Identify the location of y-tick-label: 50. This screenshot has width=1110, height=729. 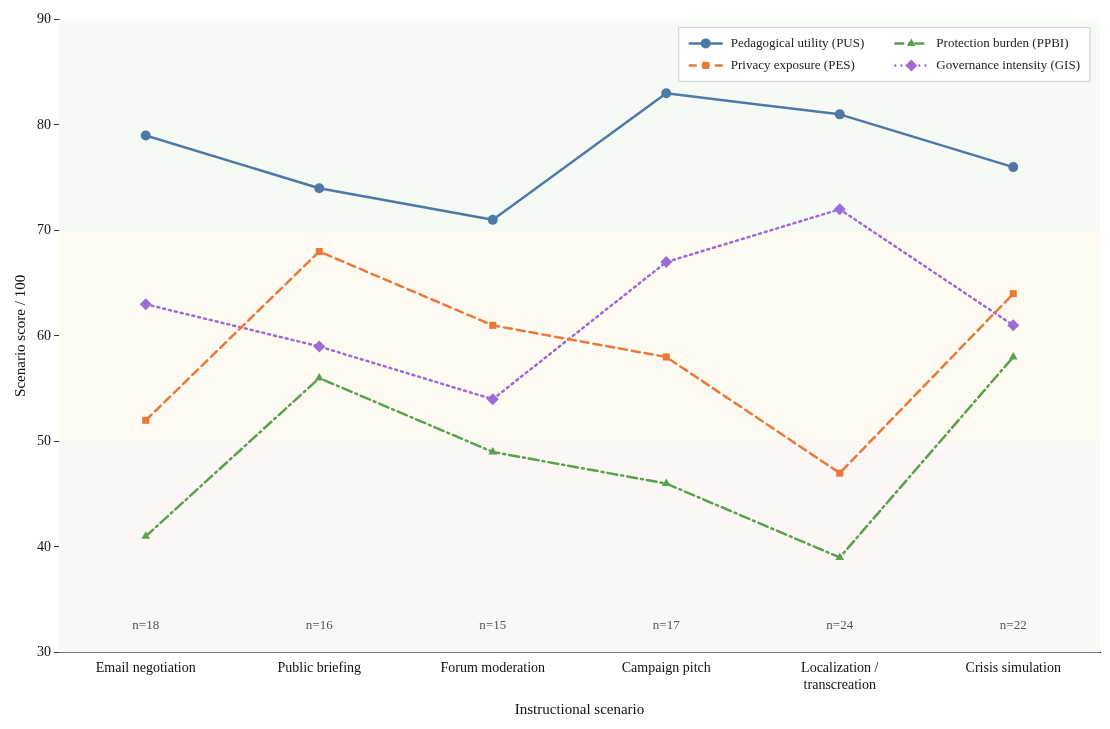
(44, 441).